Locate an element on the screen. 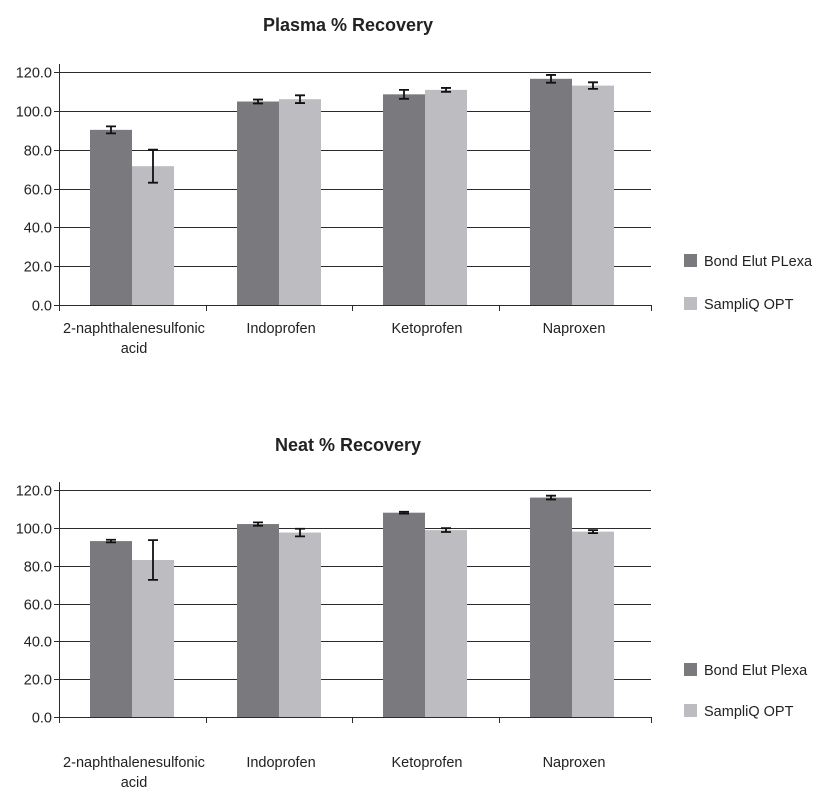 Image resolution: width=831 pixels, height=811 pixels. chart-title: Neat % Recovery is located at coordinates (348, 445).